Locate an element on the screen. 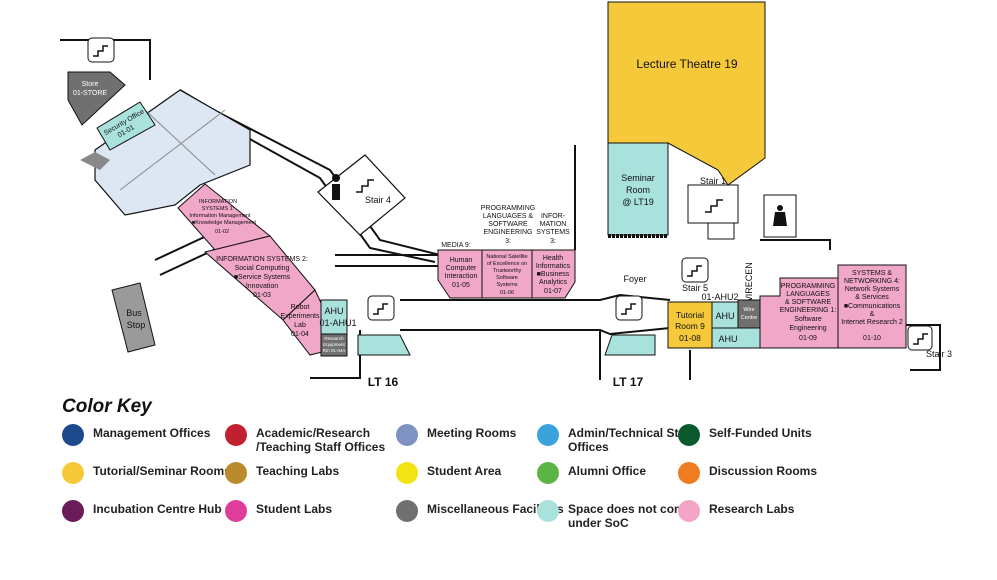 Image resolution: width=997 pixels, height=580 pixels. robot-label-3: Lab is located at coordinates (300, 325).